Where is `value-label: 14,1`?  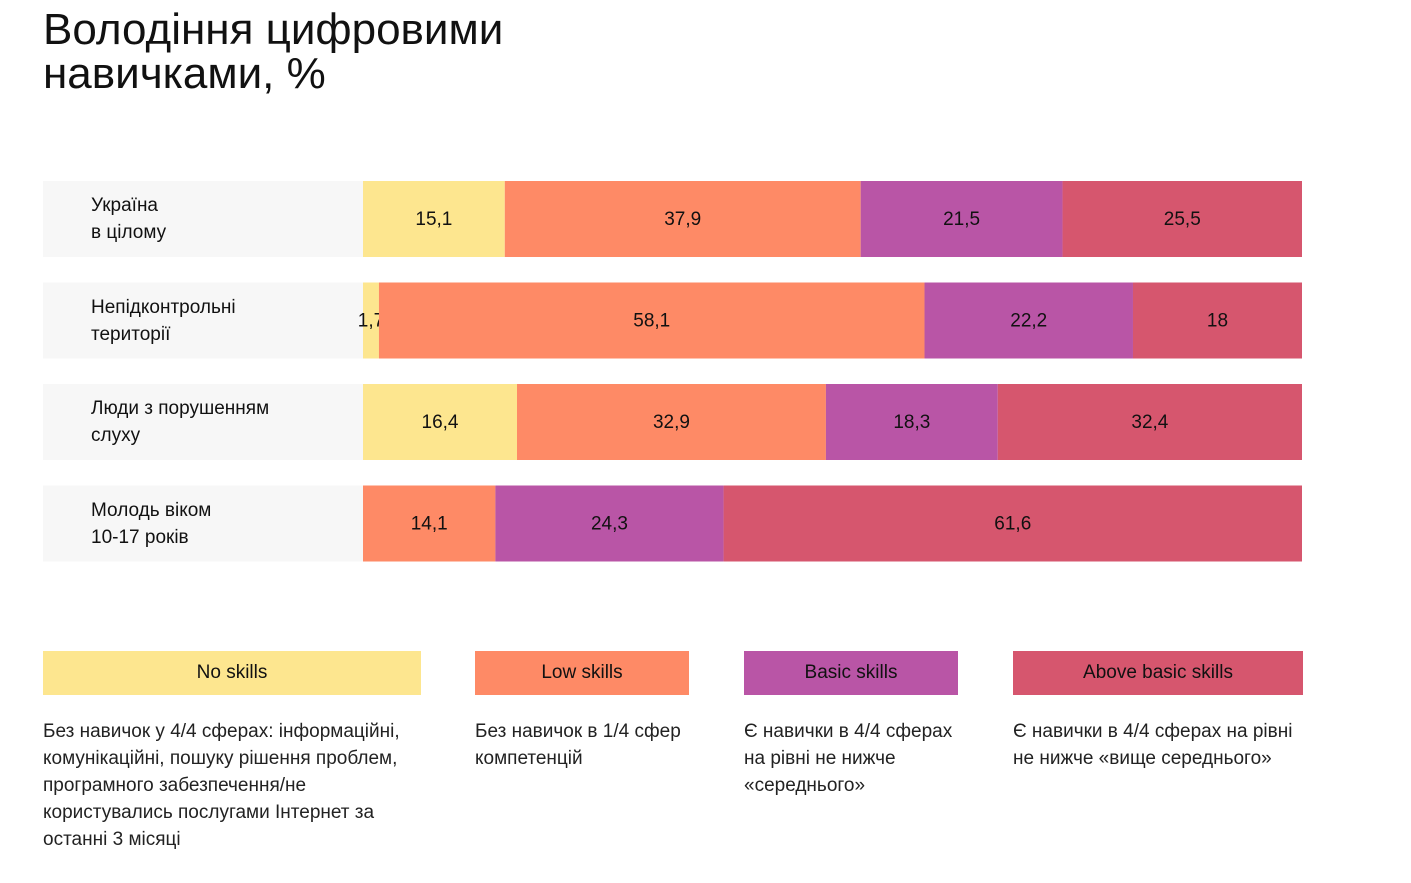
value-label: 14,1 is located at coordinates (429, 524).